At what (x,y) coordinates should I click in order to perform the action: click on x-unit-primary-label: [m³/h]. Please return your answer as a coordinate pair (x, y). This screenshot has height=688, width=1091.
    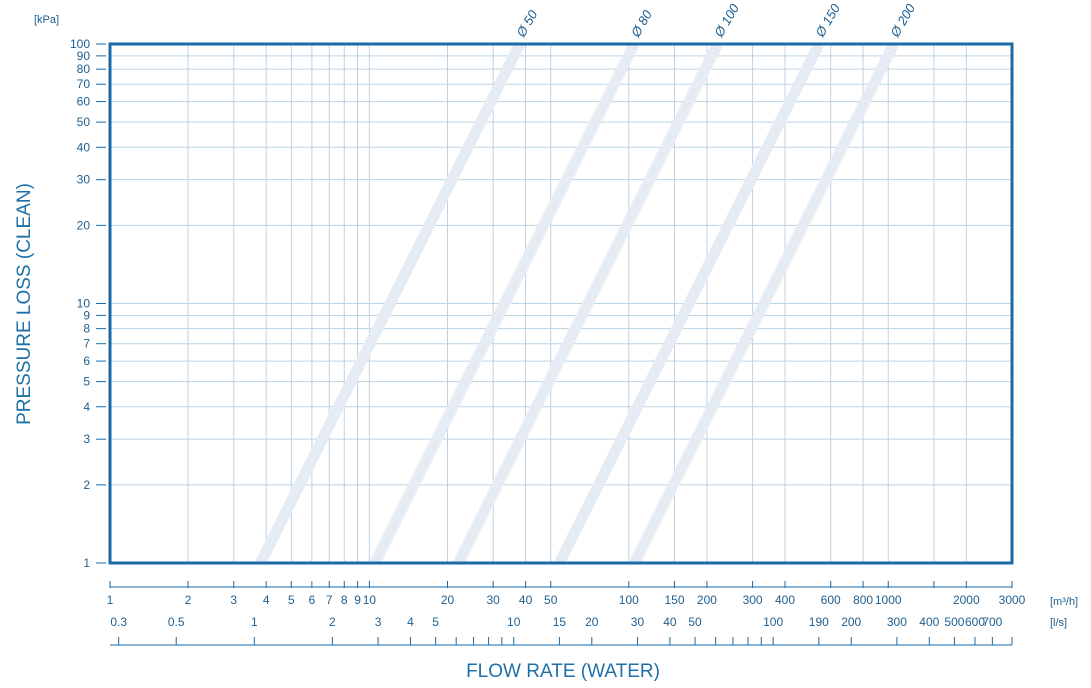
    Looking at the image, I should click on (1064, 602).